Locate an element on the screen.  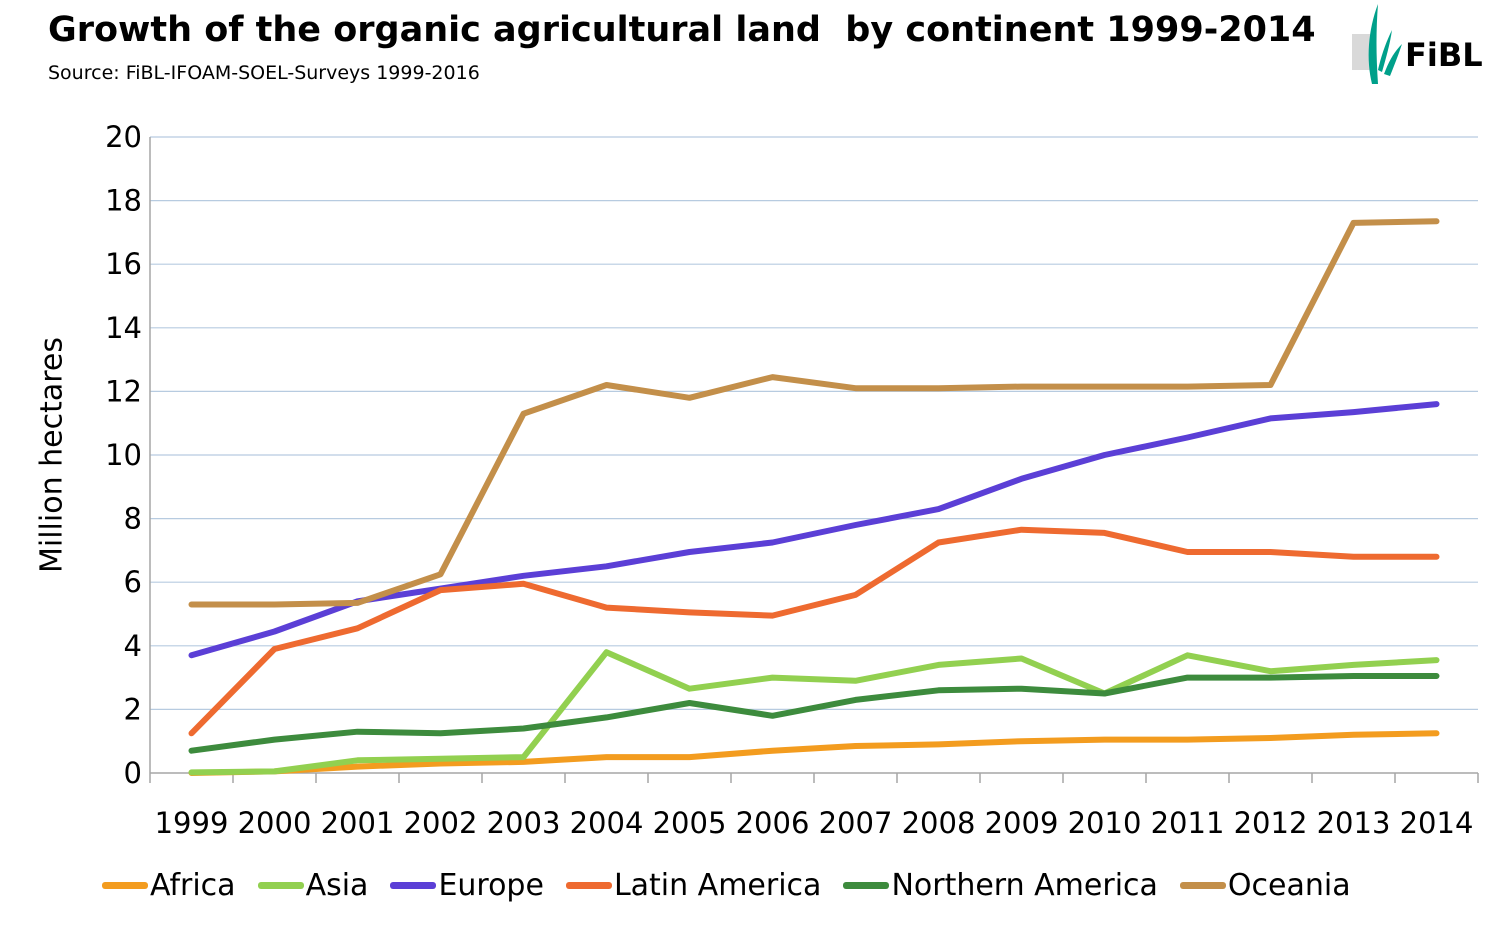
y-tick-label: 14 is located at coordinates (123, 328).